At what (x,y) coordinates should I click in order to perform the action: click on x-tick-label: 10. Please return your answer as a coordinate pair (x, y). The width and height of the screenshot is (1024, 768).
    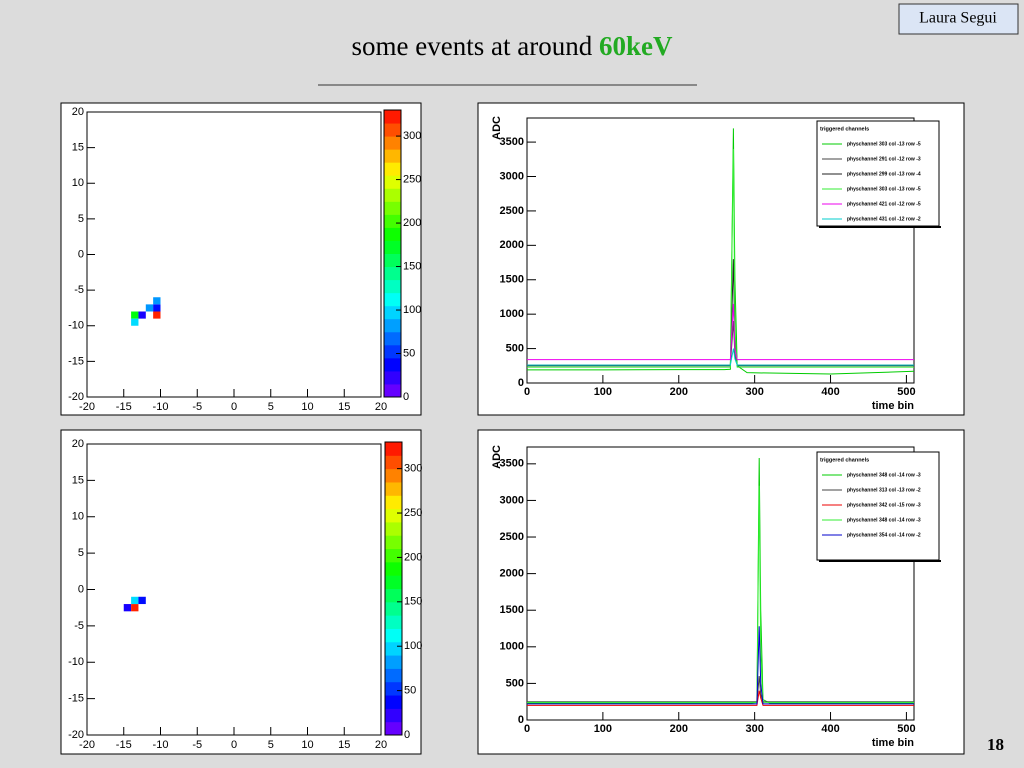
    Looking at the image, I should click on (307, 407).